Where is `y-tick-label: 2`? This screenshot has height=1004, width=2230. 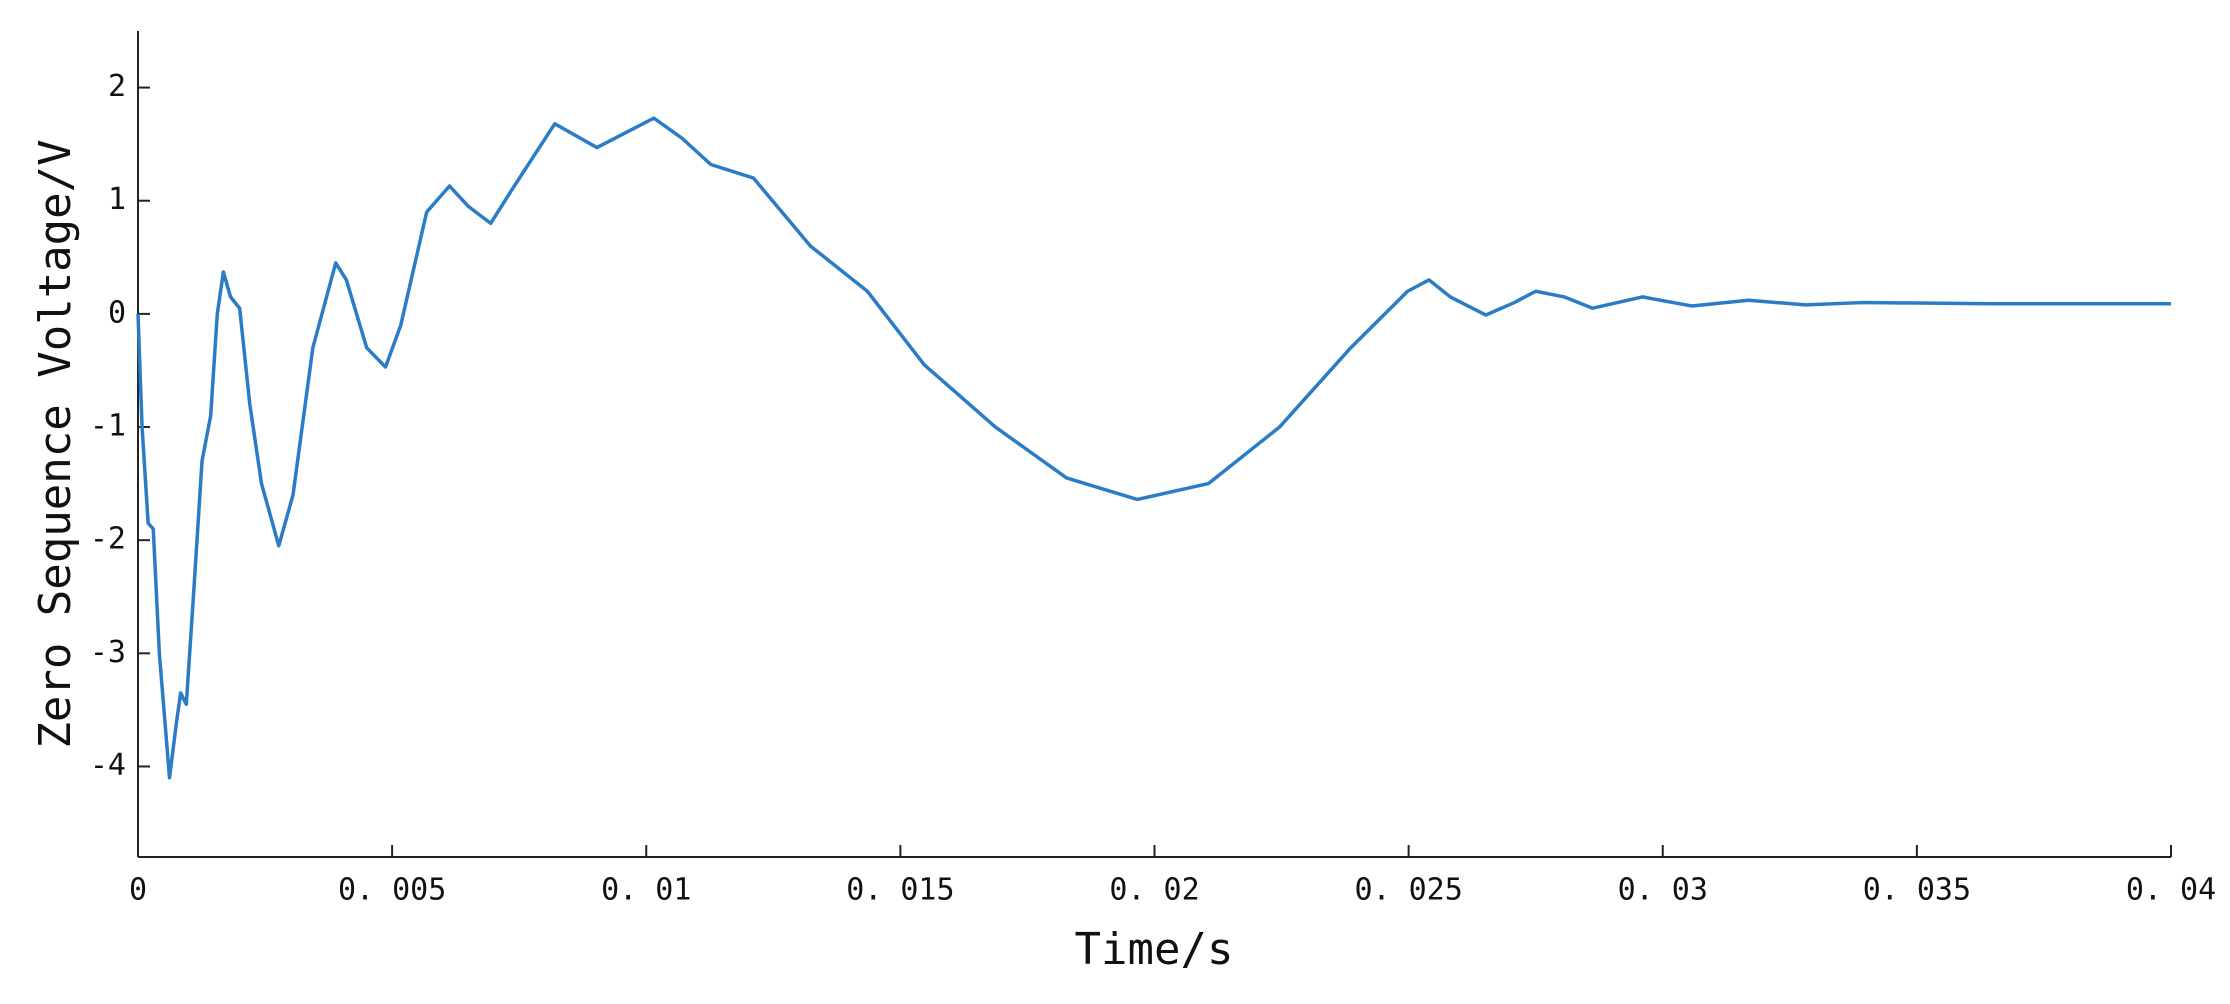
y-tick-label: 2 is located at coordinates (117, 86).